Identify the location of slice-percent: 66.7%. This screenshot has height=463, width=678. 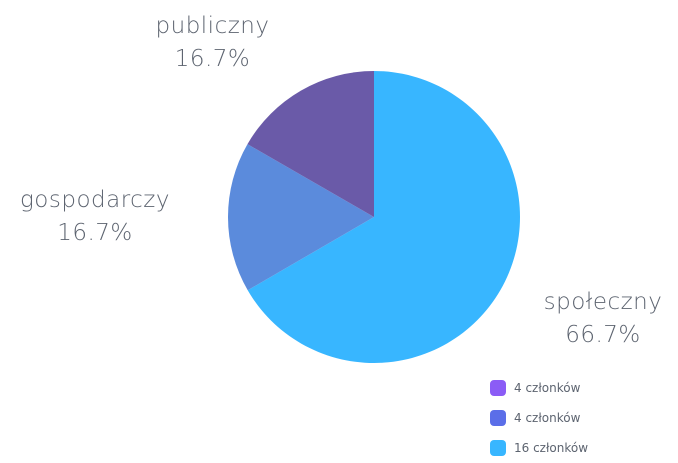
(603, 335).